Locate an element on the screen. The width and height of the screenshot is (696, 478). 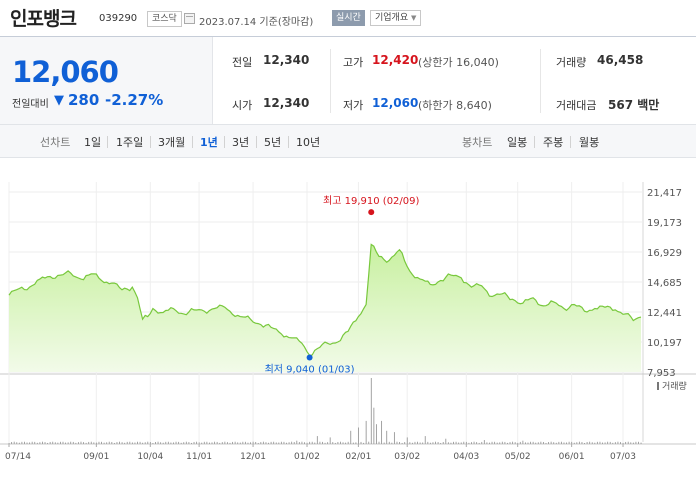
period-5y: 5년 is located at coordinates (273, 142).